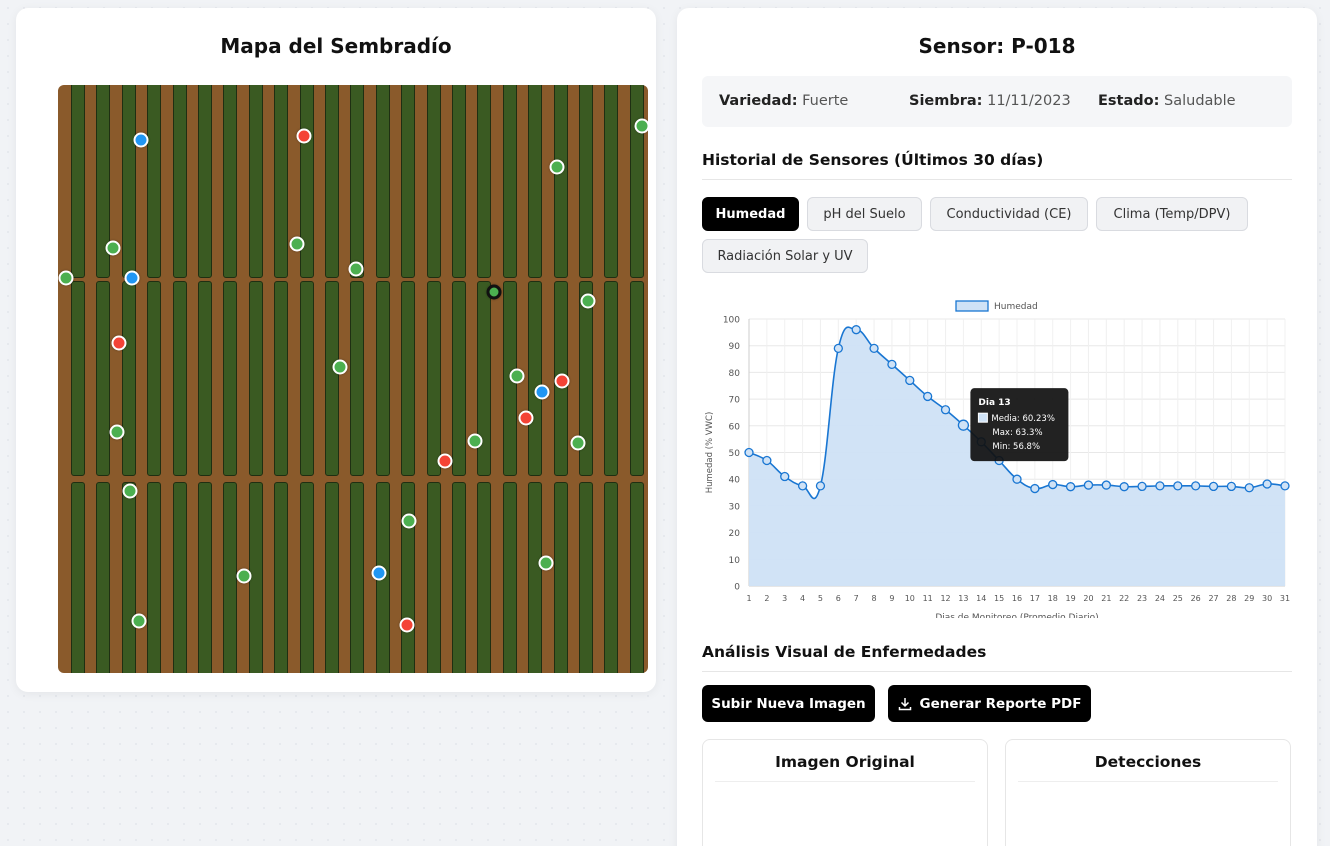  I want to click on tooltip-line: Media: 60.23%, so click(1023, 419).